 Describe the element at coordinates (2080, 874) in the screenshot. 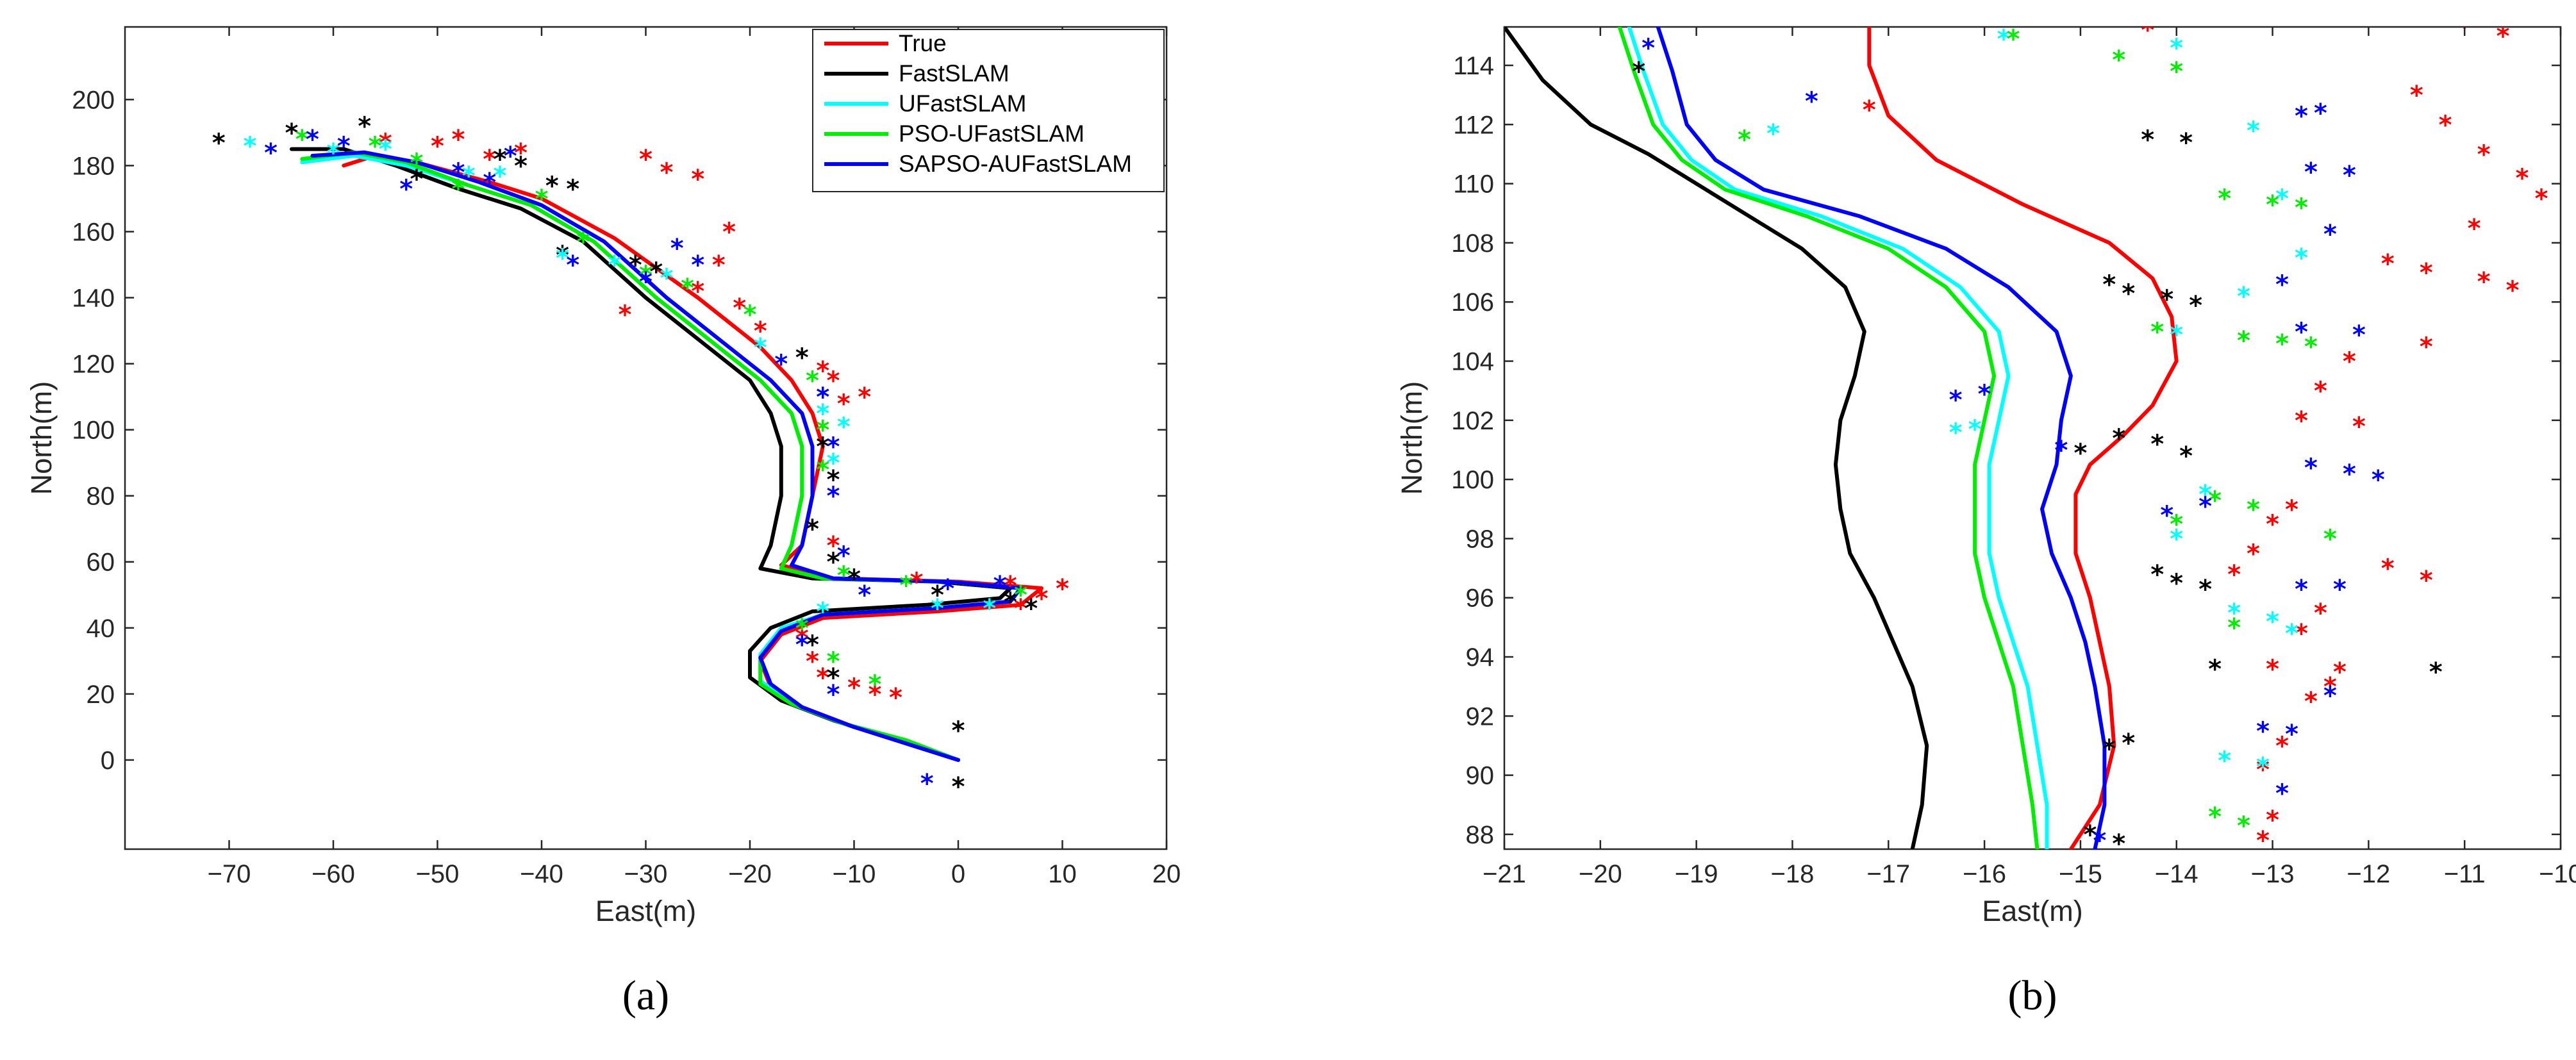

I see `x-tick-label: −15` at that location.